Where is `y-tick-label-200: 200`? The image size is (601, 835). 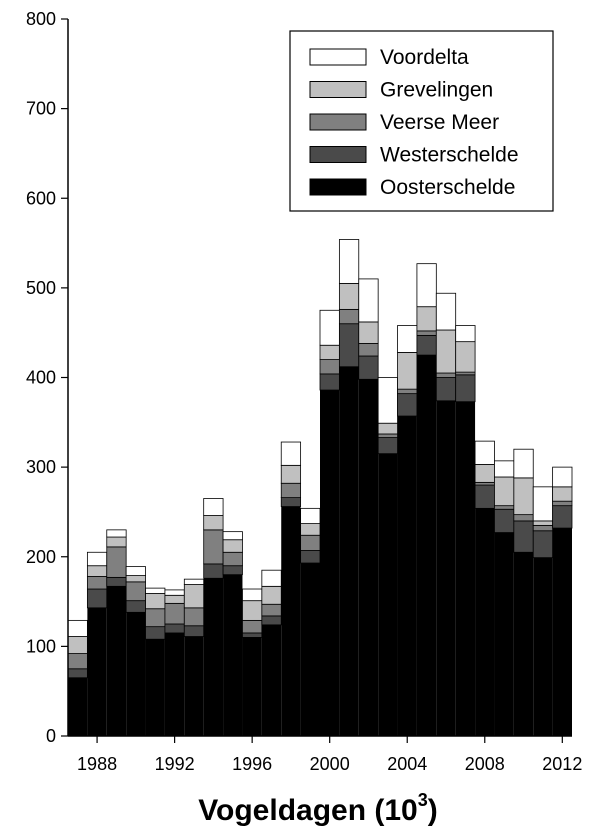
y-tick-label-200: 200 is located at coordinates (41, 557).